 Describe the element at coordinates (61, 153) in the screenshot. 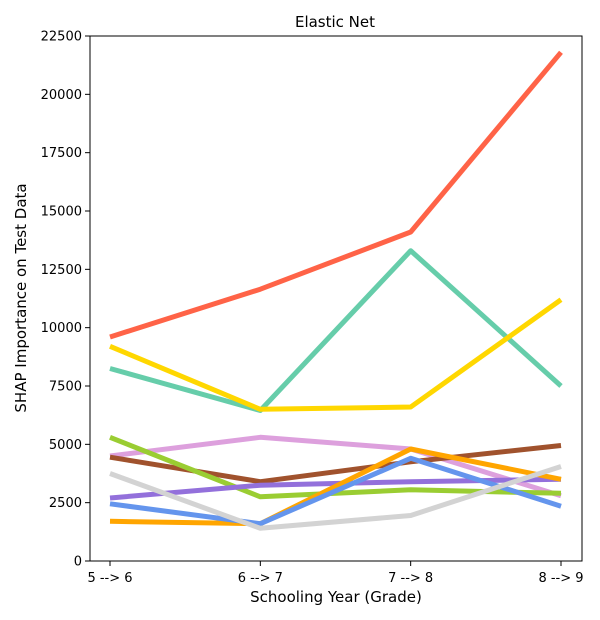

I see `y-tick-label: 17500` at that location.